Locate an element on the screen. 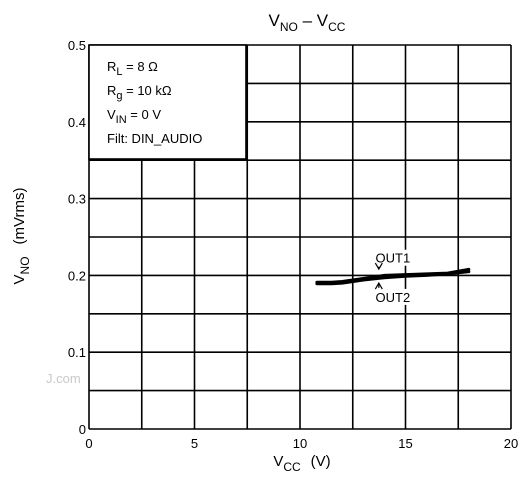 The height and width of the screenshot is (501, 525). series-layer is located at coordinates (393, 276).